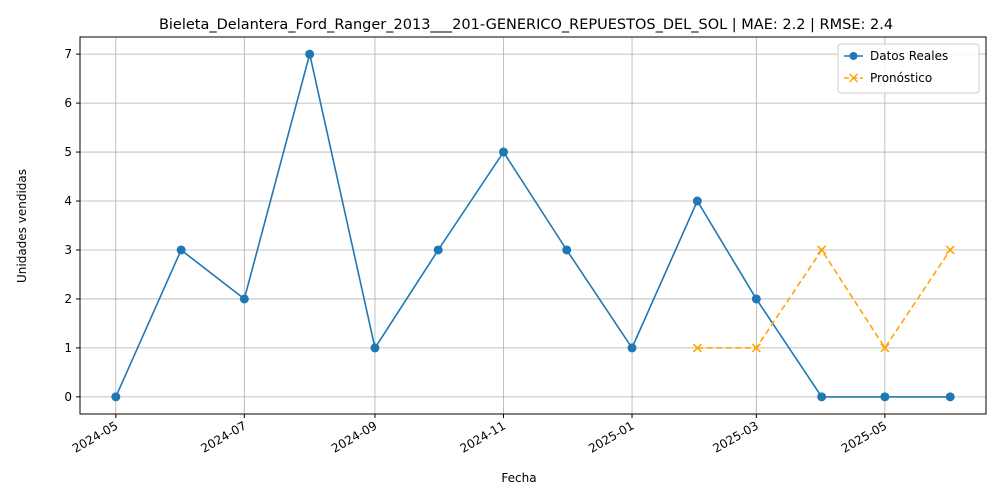 The height and width of the screenshot is (500, 1000). Describe the element at coordinates (68, 201) in the screenshot. I see `y-tick-label: 4` at that location.